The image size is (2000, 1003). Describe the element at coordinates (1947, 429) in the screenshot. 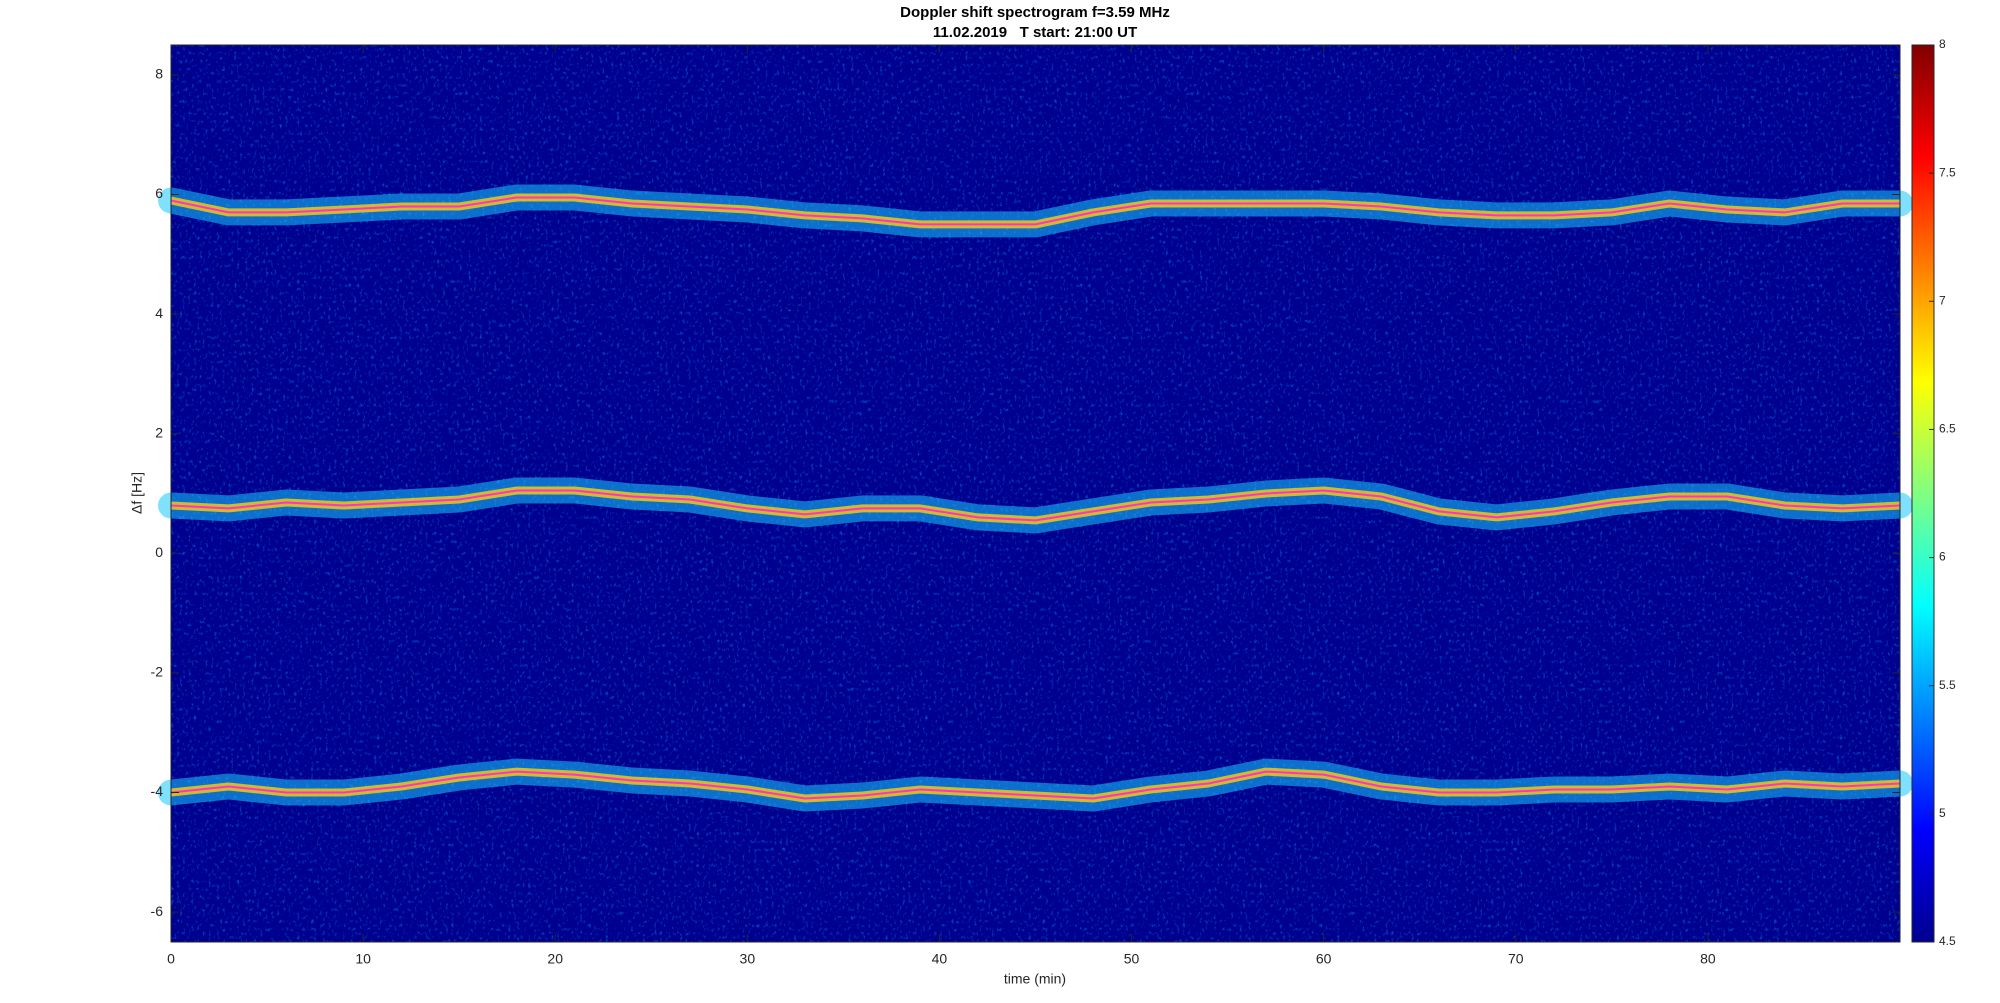

I see `colorbar-tick-label: 6.5` at that location.